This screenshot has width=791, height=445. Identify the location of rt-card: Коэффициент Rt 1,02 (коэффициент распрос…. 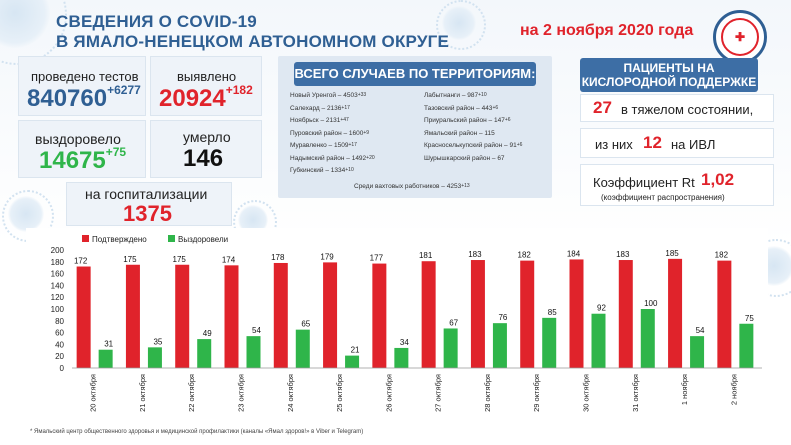
(677, 185).